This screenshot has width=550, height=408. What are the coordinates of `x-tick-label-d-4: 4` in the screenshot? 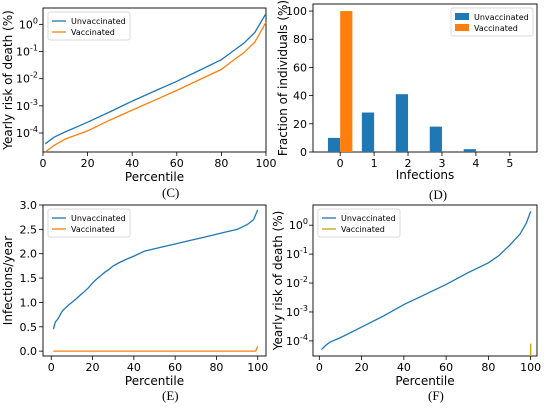 It's located at (475, 163).